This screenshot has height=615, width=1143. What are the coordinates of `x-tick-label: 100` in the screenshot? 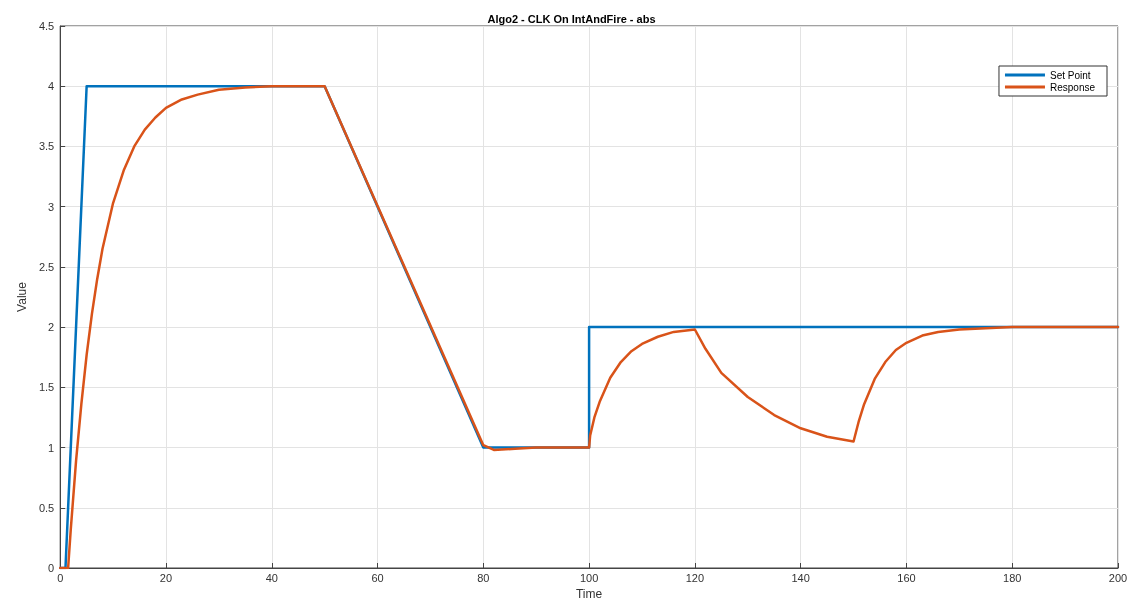 It's located at (589, 577).